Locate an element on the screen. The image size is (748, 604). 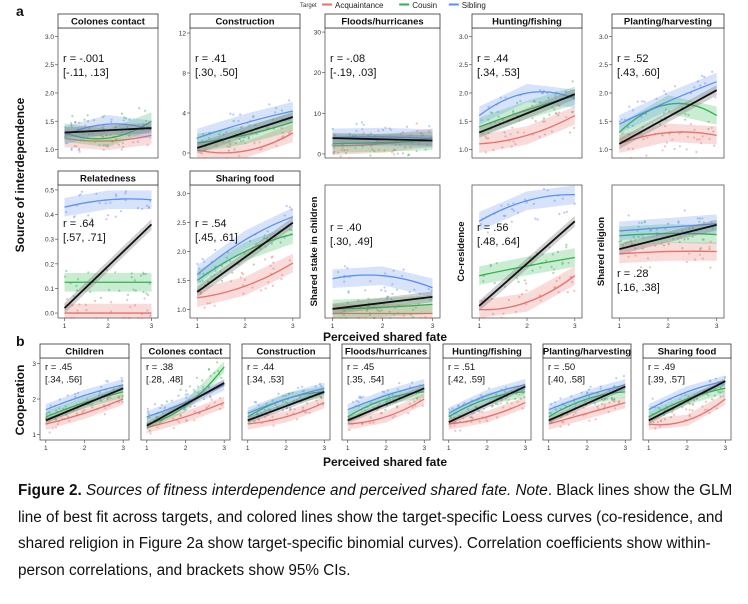
correlation-r: r = .51 is located at coordinates (461, 367).